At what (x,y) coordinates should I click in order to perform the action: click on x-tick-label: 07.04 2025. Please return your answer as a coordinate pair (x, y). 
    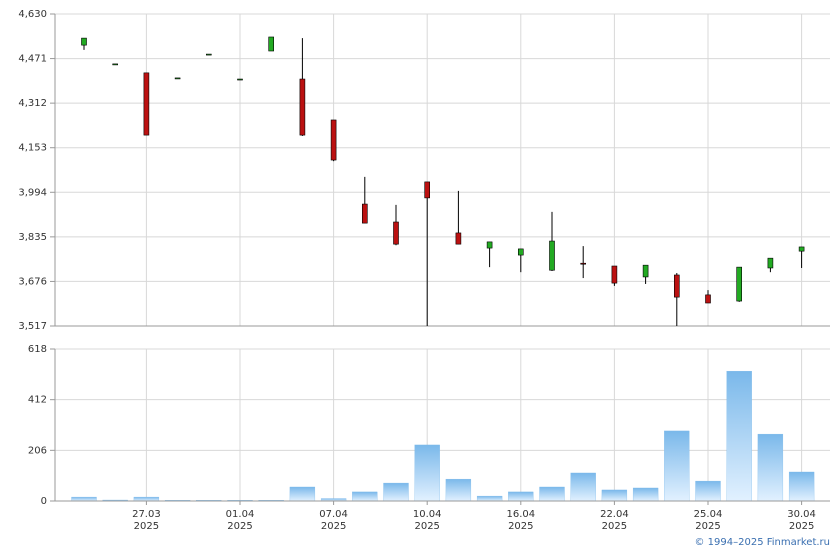
    Looking at the image, I should click on (333, 520).